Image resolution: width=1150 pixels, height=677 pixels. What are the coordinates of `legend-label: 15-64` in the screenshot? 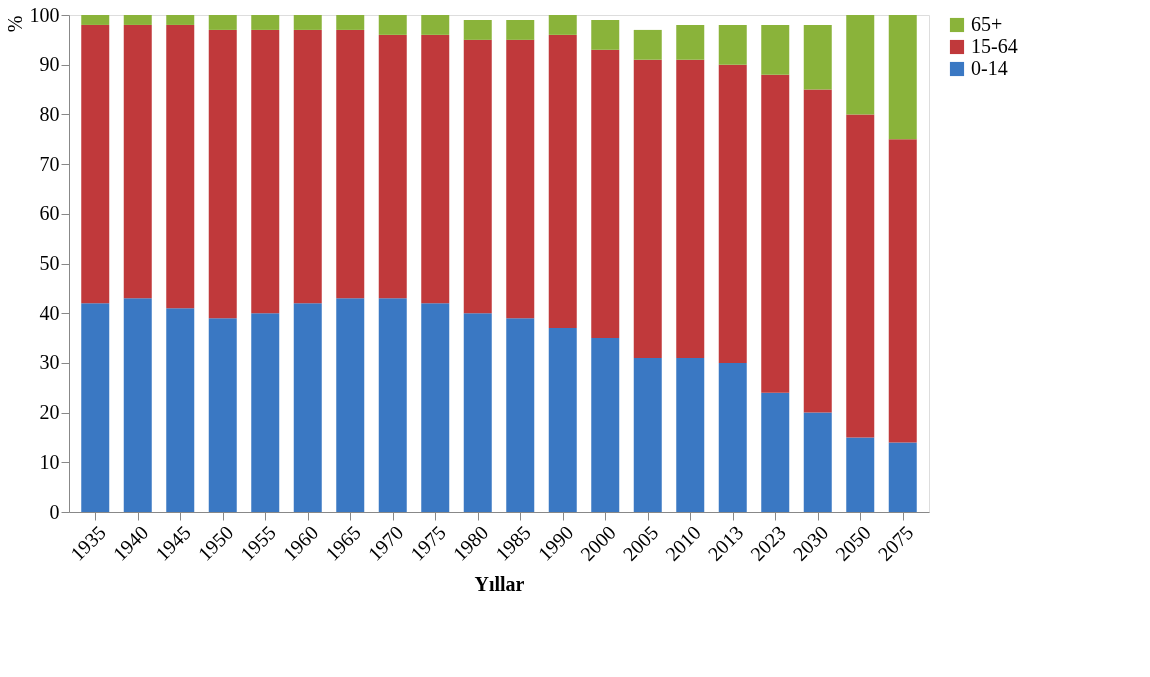 It's located at (994, 46).